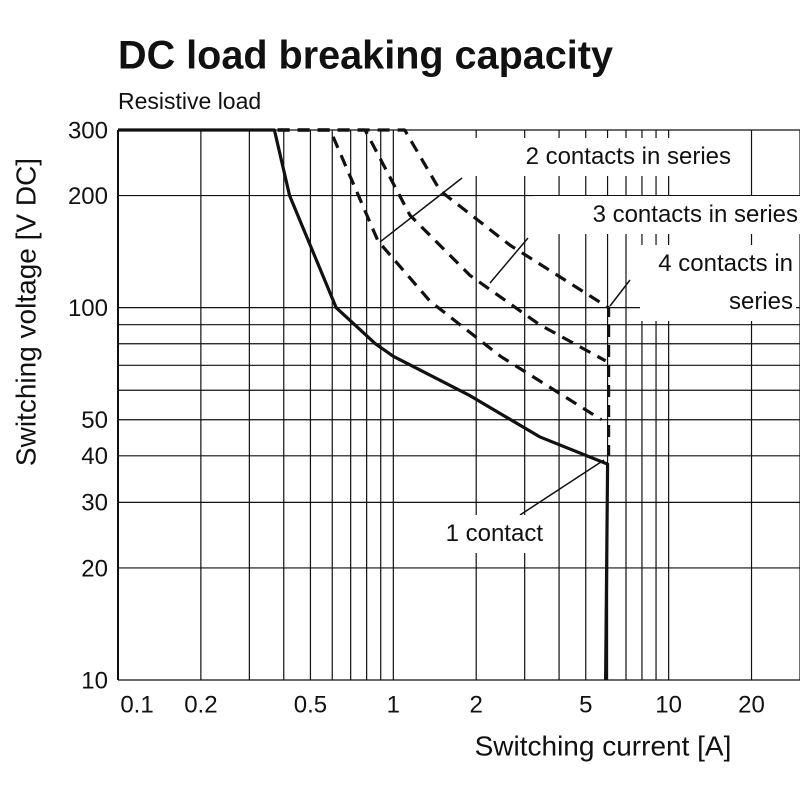  What do you see at coordinates (393, 704) in the screenshot?
I see `x-tick-label: 1` at bounding box center [393, 704].